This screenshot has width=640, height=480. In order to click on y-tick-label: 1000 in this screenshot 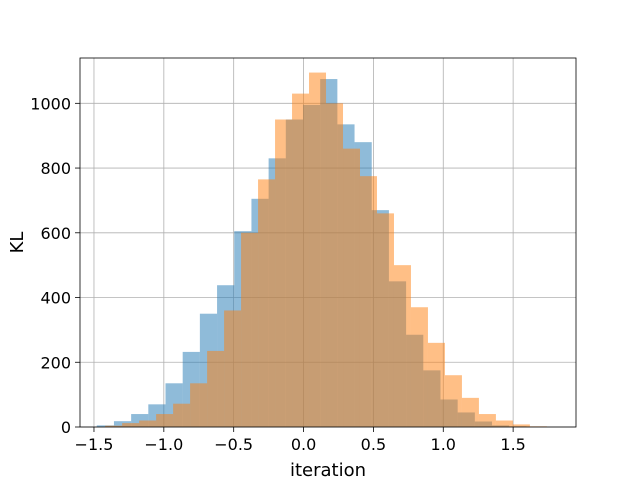, I will do `click(50, 103)`.